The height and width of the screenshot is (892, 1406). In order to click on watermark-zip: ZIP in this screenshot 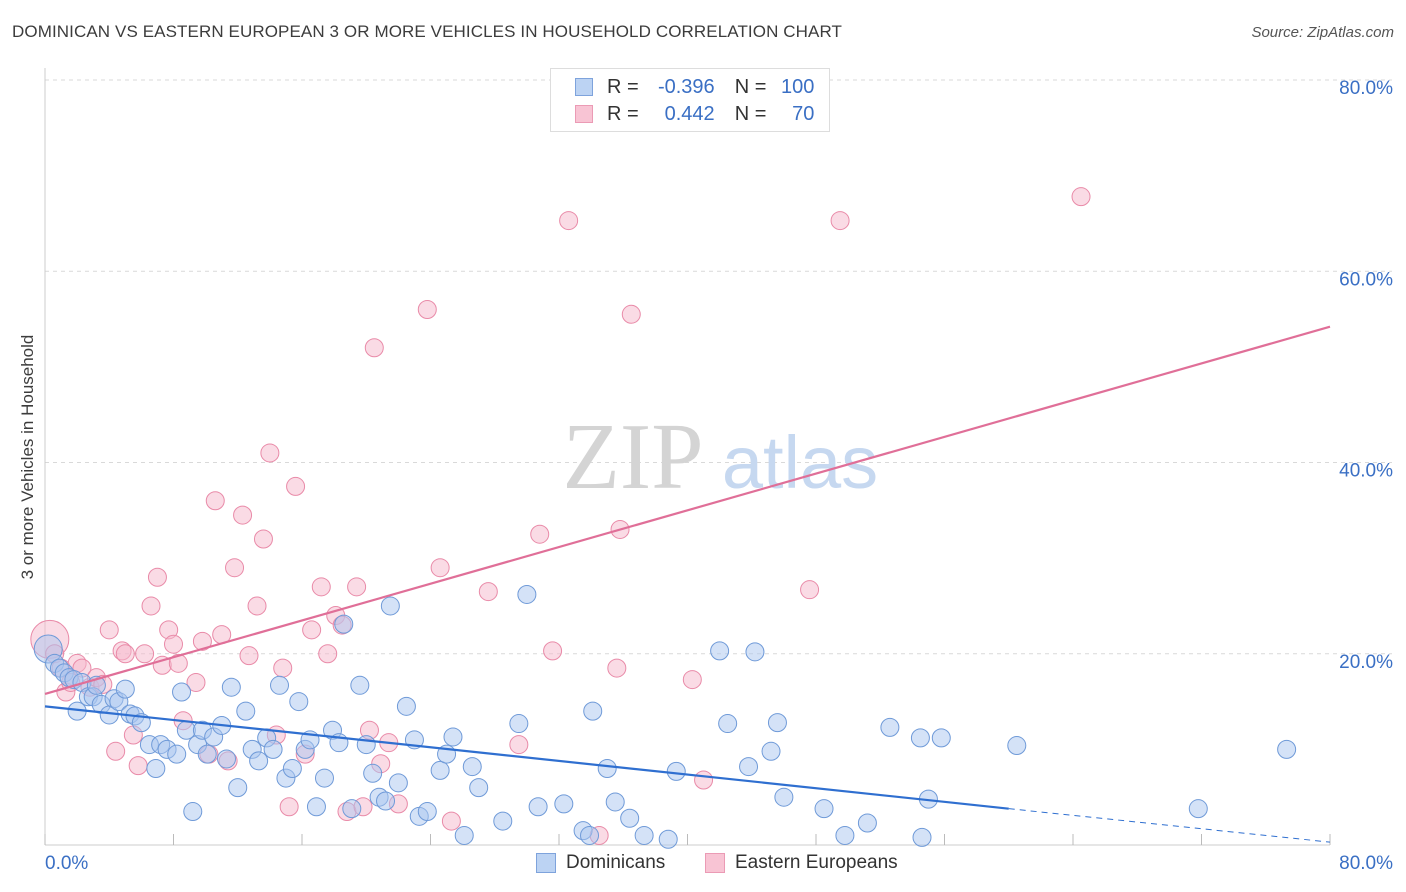, I will do `click(633, 457)`.